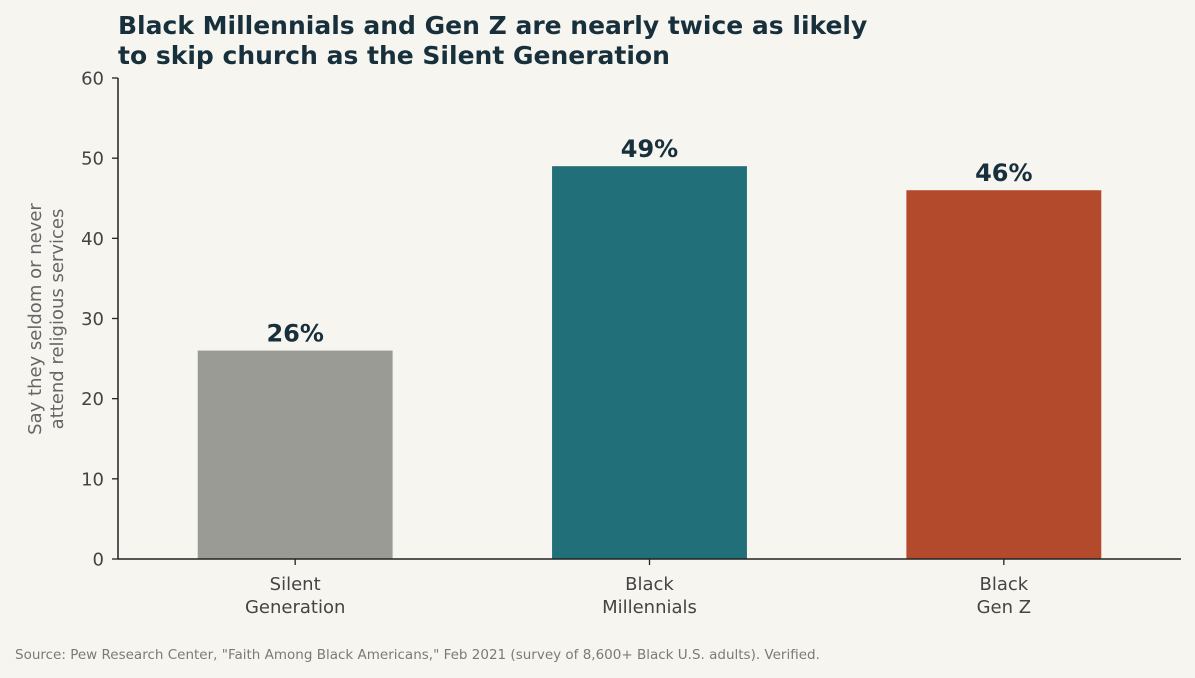 This screenshot has width=1195, height=678. What do you see at coordinates (295, 607) in the screenshot?
I see `x-tick-label: Generation` at bounding box center [295, 607].